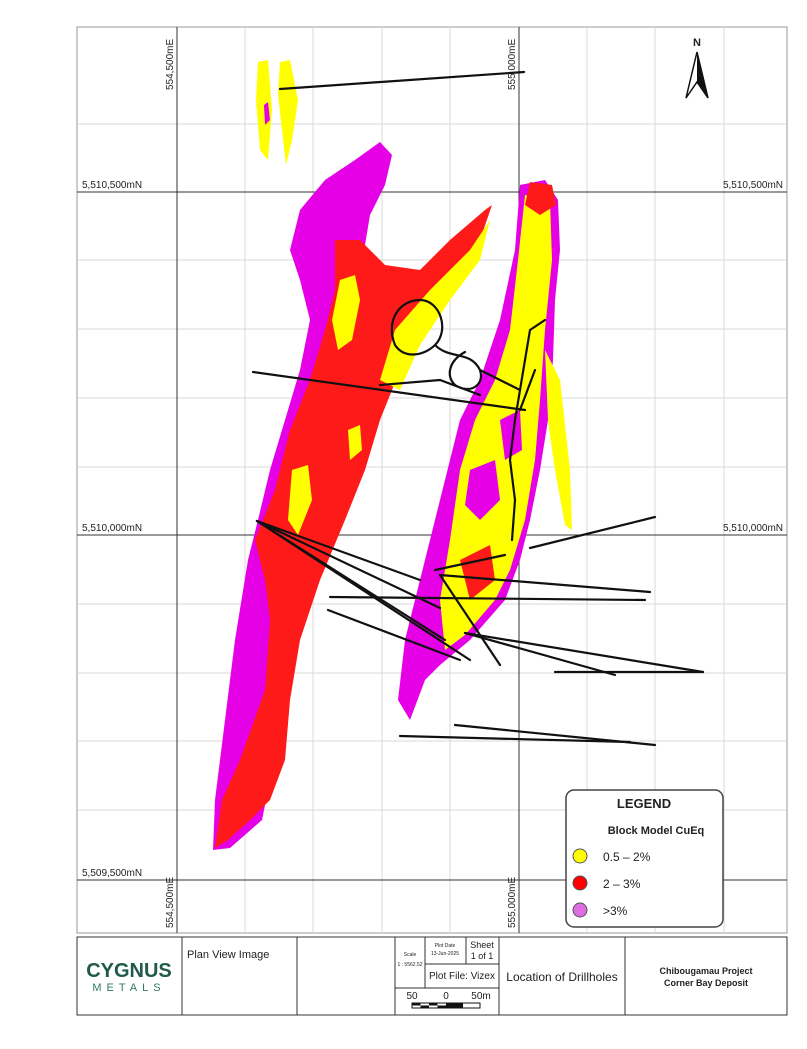 This screenshot has width=807, height=1049. Describe the element at coordinates (412, 996) in the screenshot. I see `scale-bar-label: 50` at that location.